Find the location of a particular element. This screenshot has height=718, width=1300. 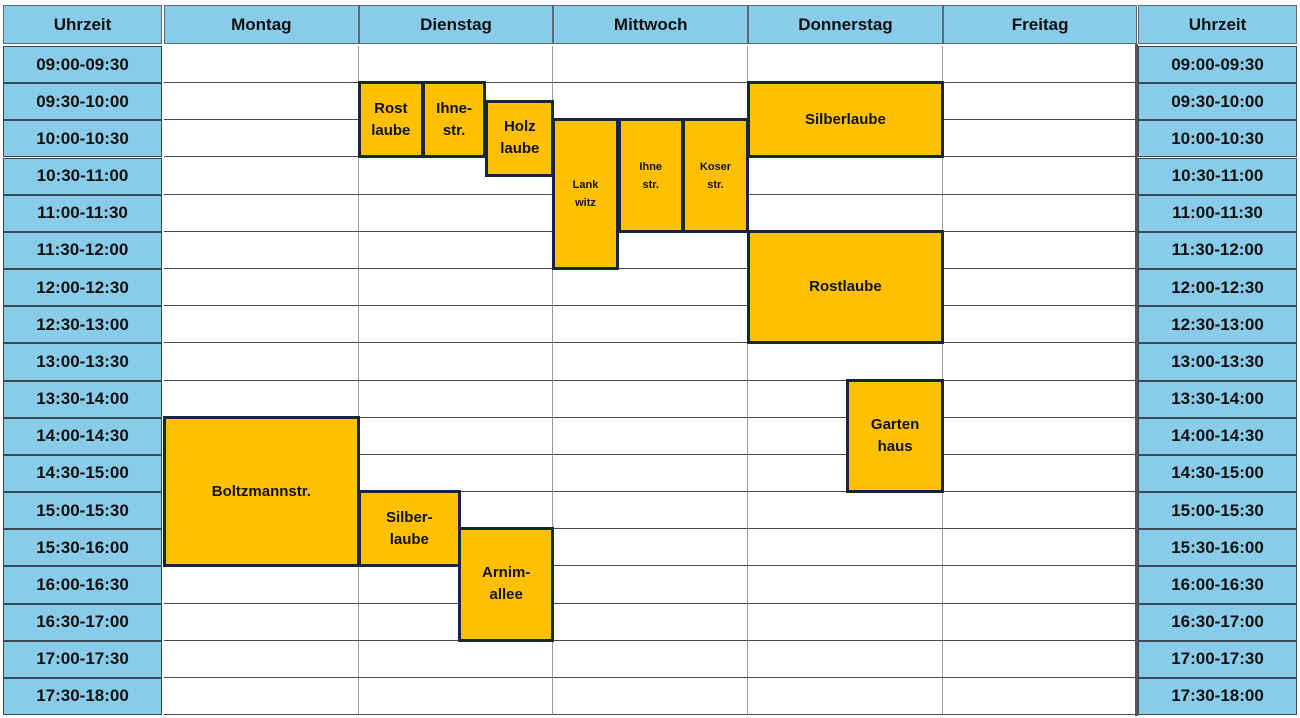

event-block: Rost laube is located at coordinates (390, 120).